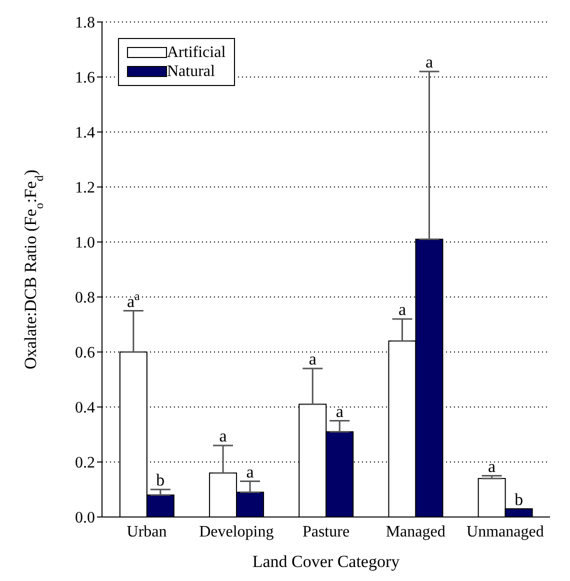 The height and width of the screenshot is (581, 570). I want to click on x-tick-label: Unmanaged, so click(505, 531).